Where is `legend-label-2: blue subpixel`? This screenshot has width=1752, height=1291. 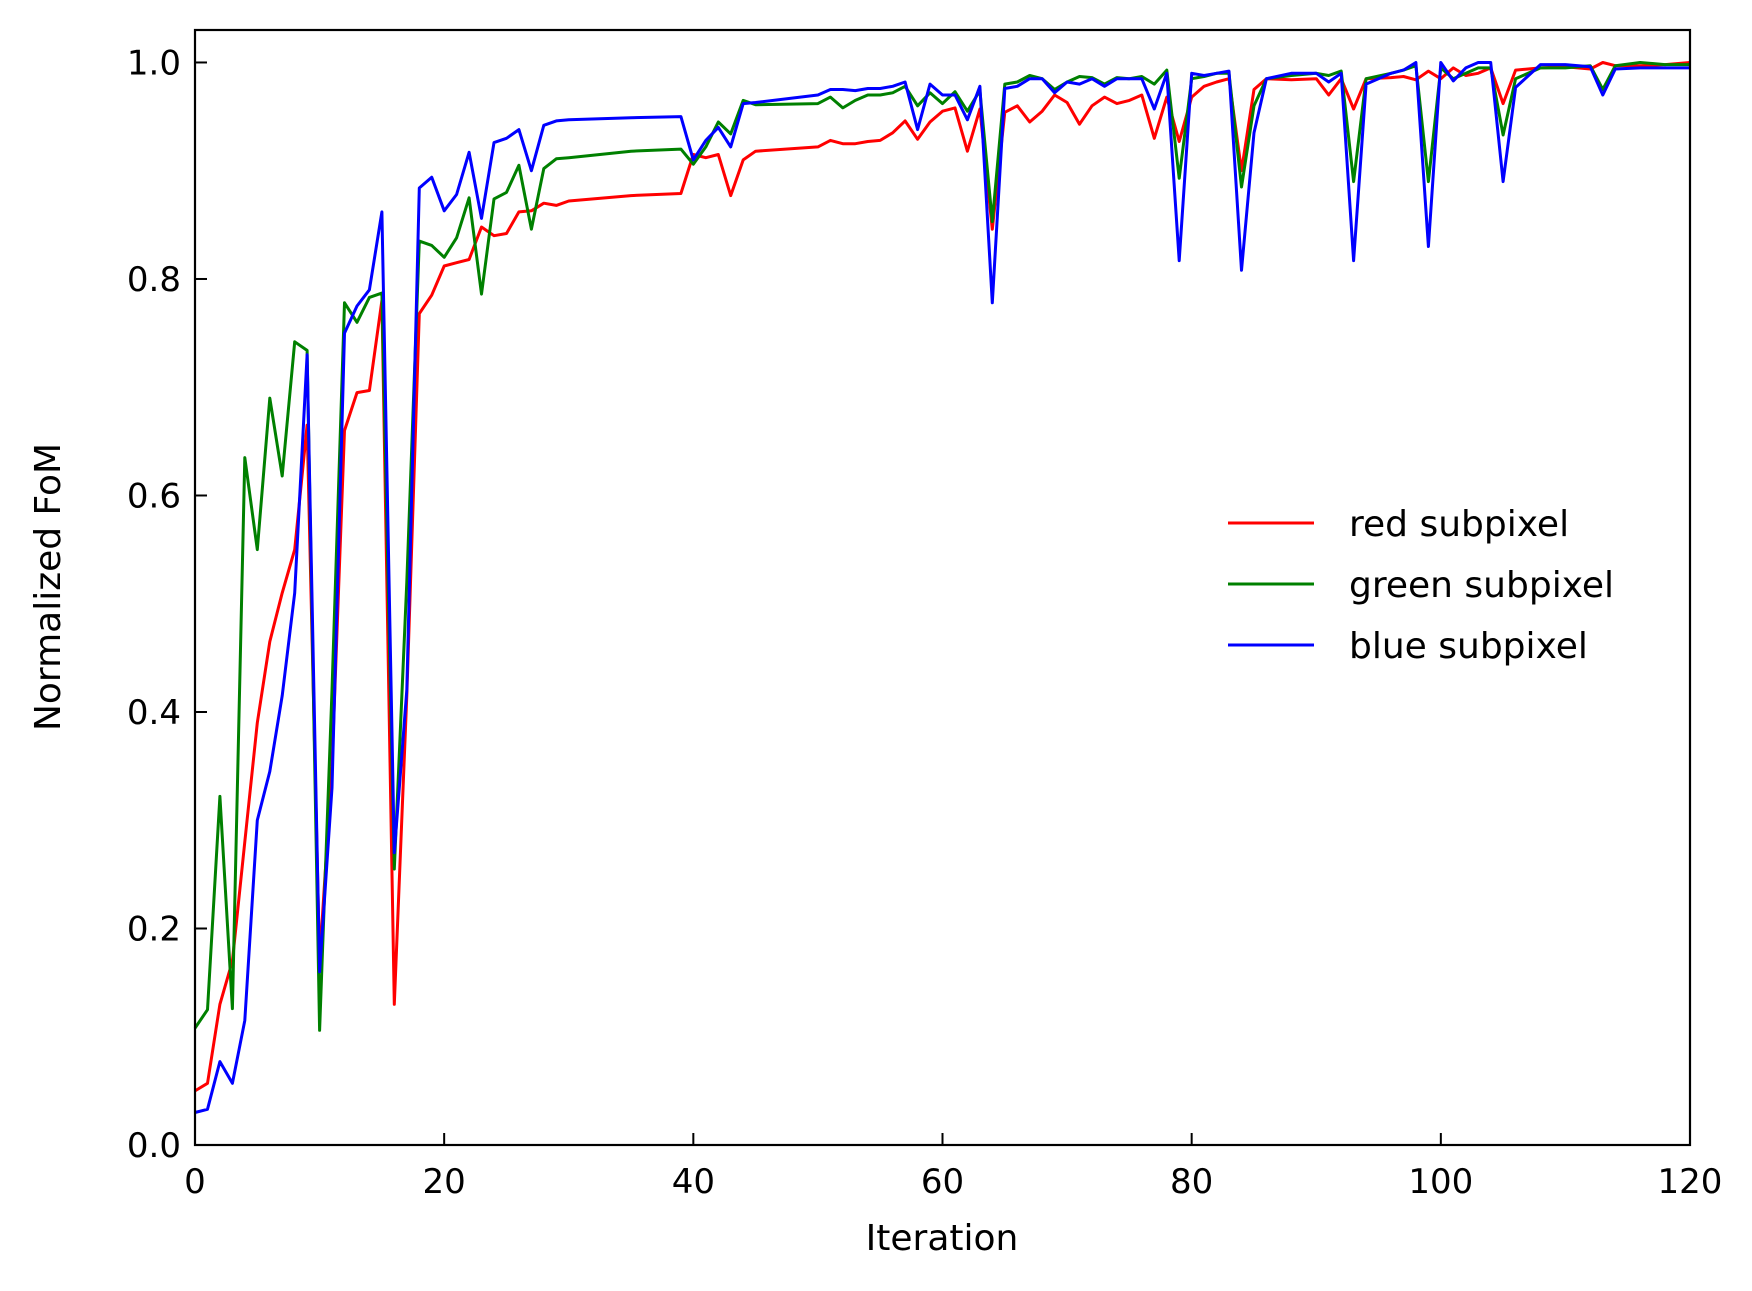
legend-label-2: blue subpixel is located at coordinates (1468, 646).